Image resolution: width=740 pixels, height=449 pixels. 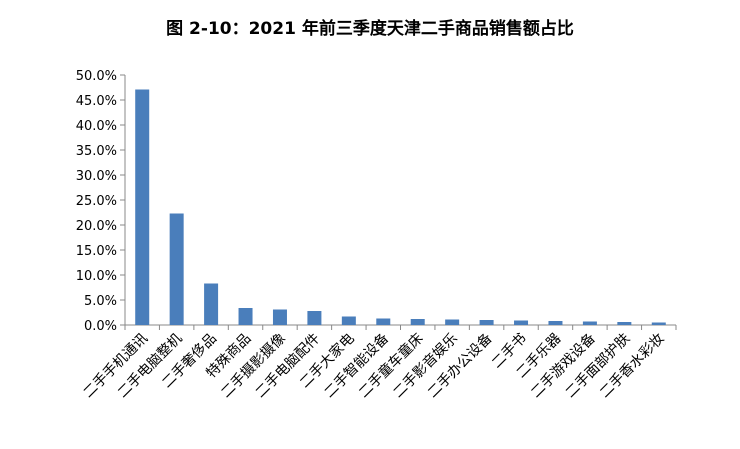 I want to click on y-tick-label: 40.0%, so click(x=96, y=126).